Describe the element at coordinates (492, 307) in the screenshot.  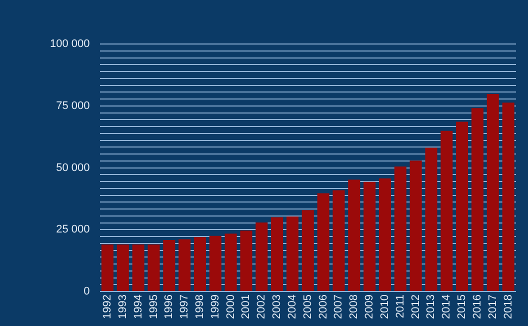
I see `x-tick-label: 2017` at that location.